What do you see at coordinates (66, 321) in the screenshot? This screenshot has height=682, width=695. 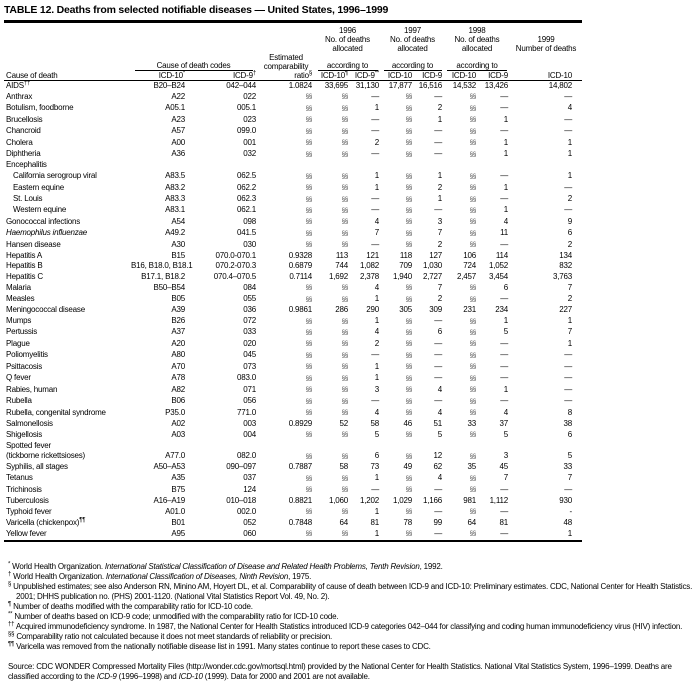 I see `cause-cell: Mumps` at bounding box center [66, 321].